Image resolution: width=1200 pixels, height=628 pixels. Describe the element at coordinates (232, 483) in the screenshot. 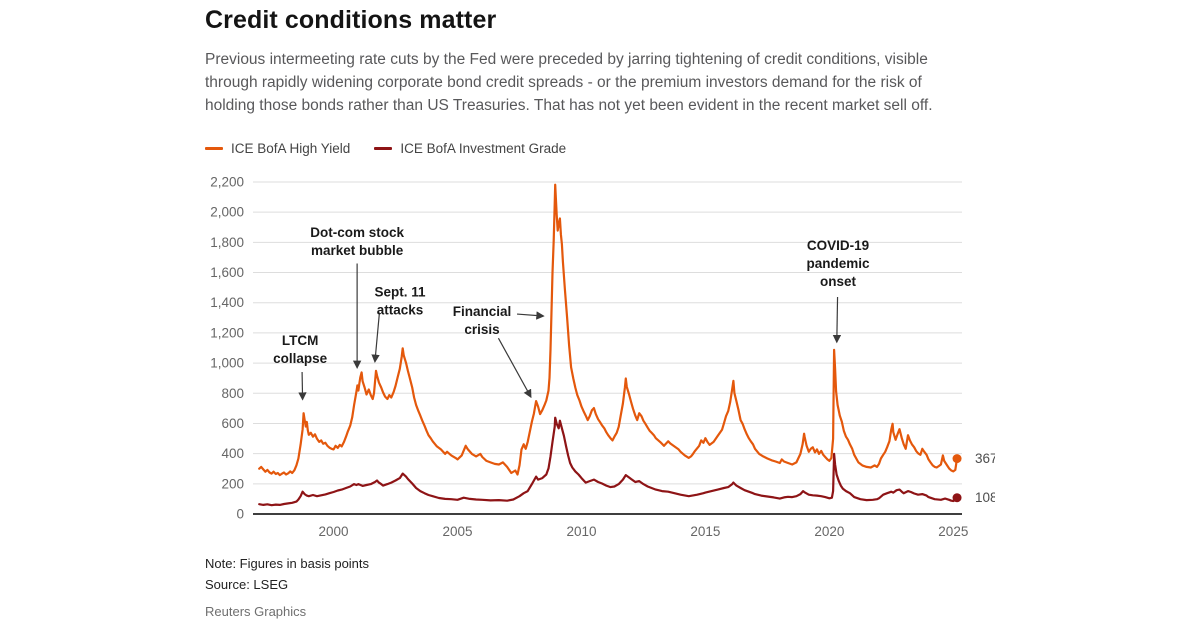

I see `y-tick-label: 200` at that location.